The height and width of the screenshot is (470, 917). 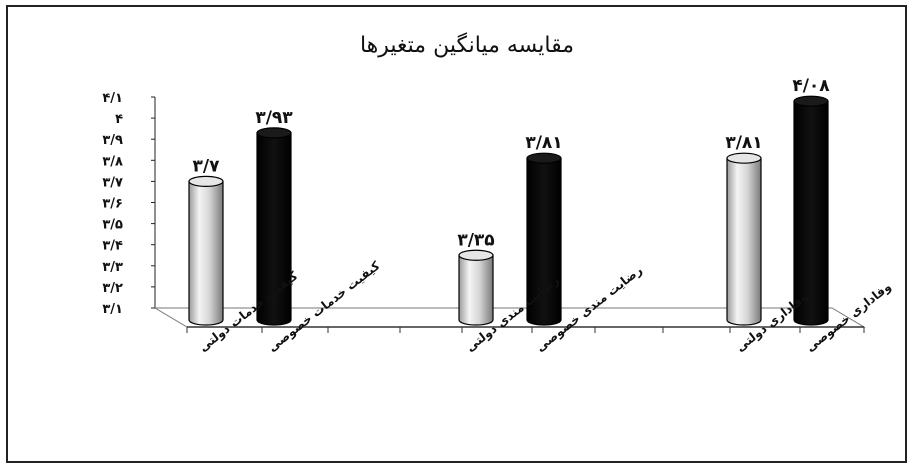 I want to click on y-tick-label: ۳/۲, so click(x=112, y=288).